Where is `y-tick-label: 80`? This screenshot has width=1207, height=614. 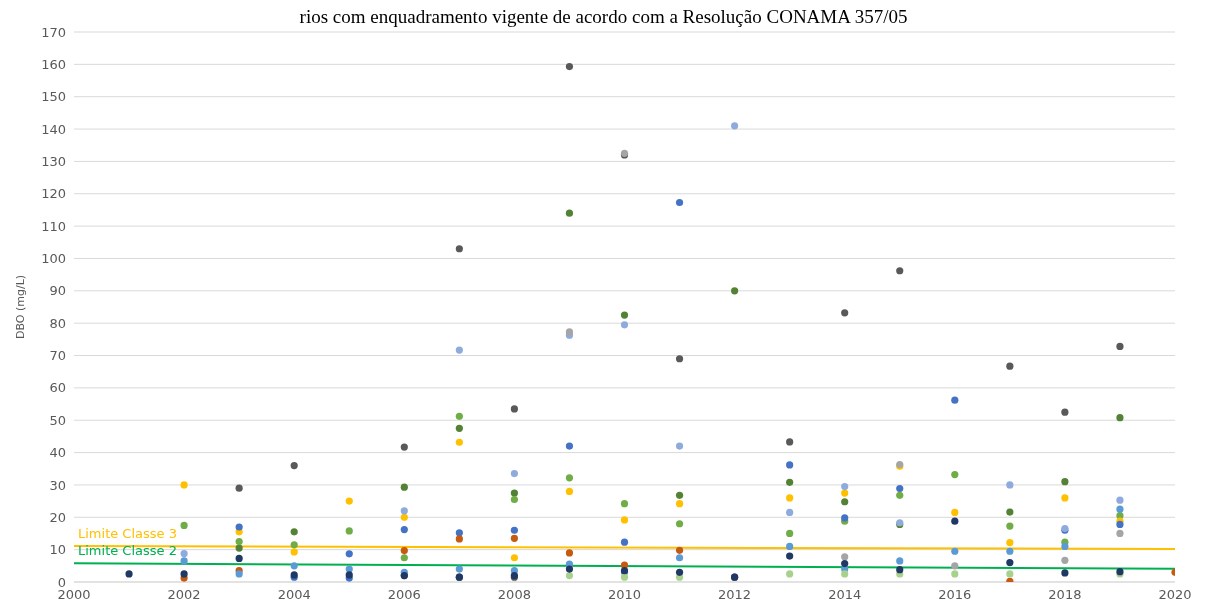
y-tick-label: 80 is located at coordinates (57, 323).